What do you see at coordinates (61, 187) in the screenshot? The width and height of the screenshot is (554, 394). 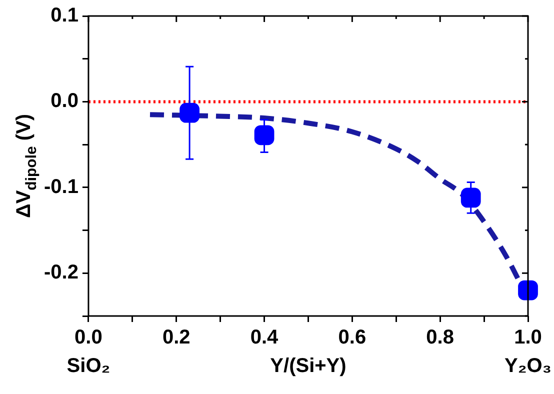 I see `y-tick-label: -0.1` at bounding box center [61, 187].